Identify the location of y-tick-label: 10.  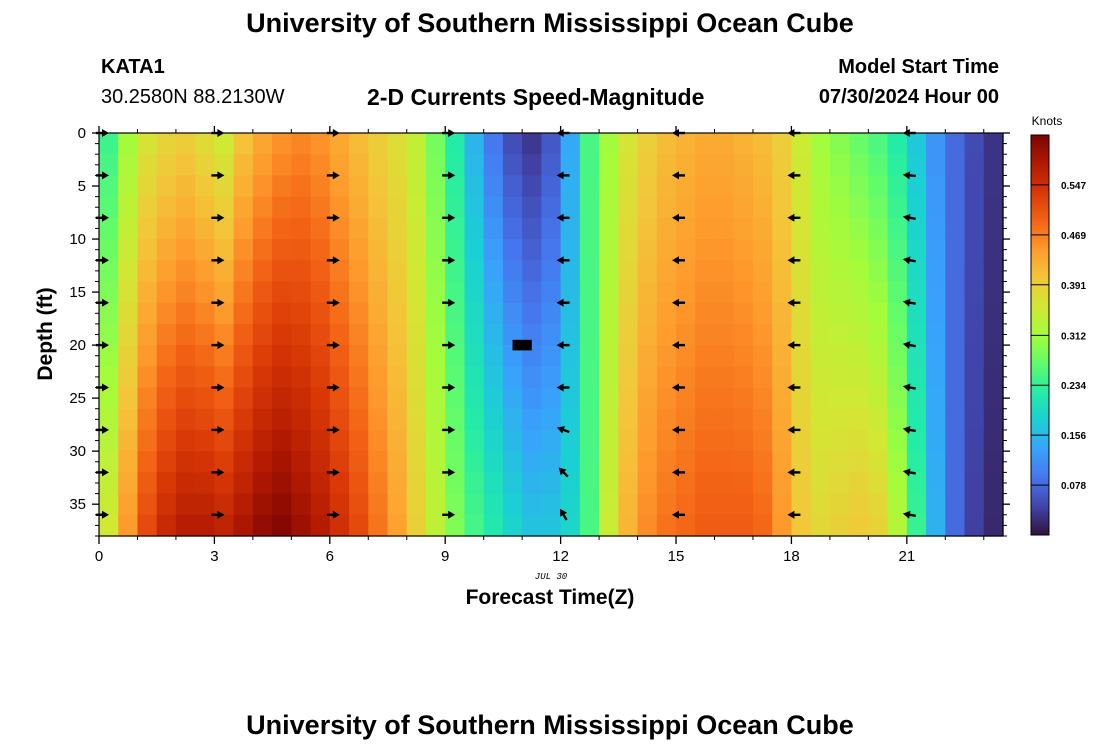
(77, 239).